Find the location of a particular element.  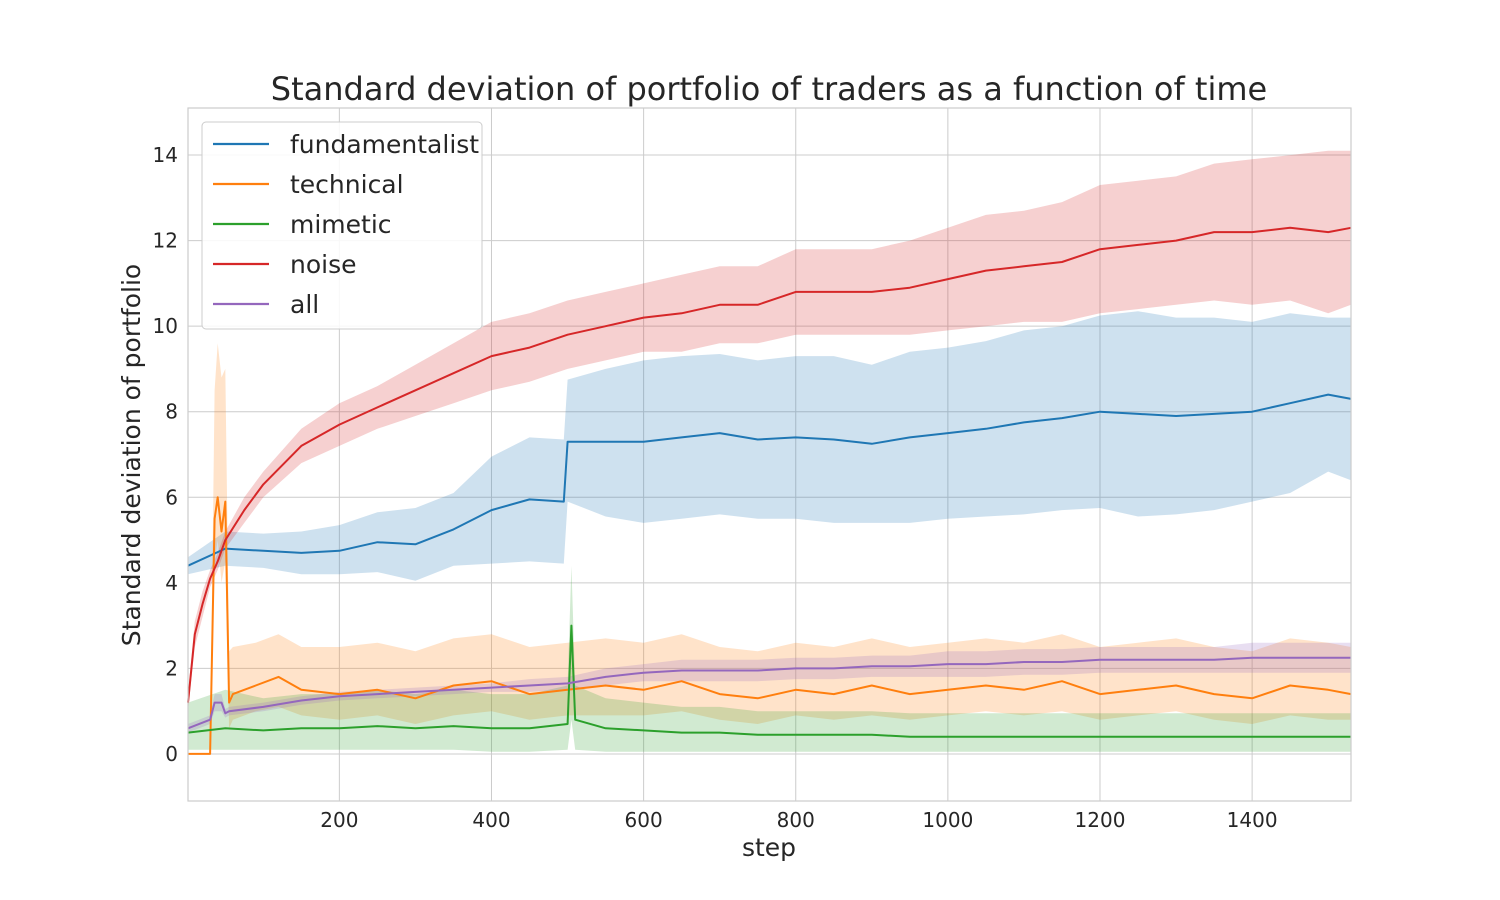

line-mimetic is located at coordinates (769, 681).